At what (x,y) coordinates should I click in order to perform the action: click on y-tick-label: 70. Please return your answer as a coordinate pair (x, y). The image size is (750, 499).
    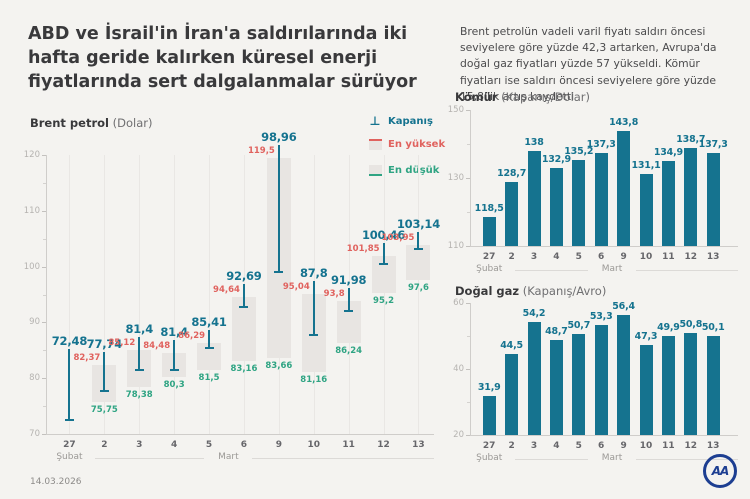
    Looking at the image, I should click on (34, 434).